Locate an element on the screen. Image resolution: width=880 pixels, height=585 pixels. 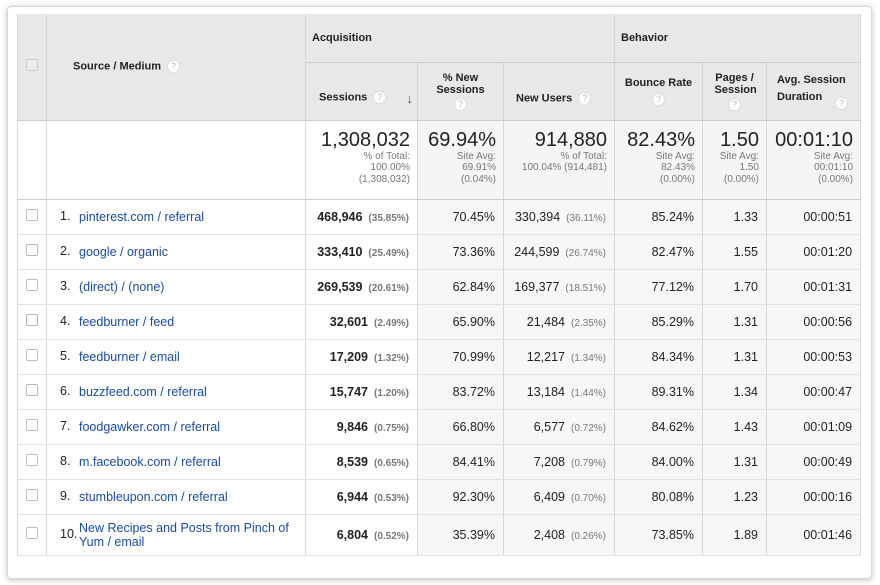
source-medium-link: google / organic is located at coordinates (123, 251).